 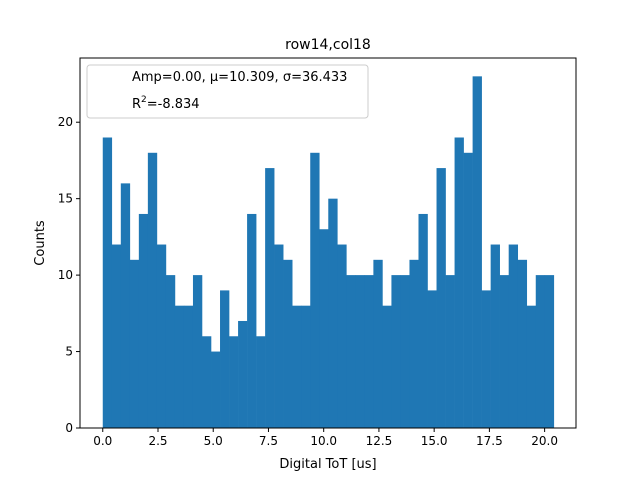 I want to click on x-tick-label: 2.5, so click(x=157, y=441).